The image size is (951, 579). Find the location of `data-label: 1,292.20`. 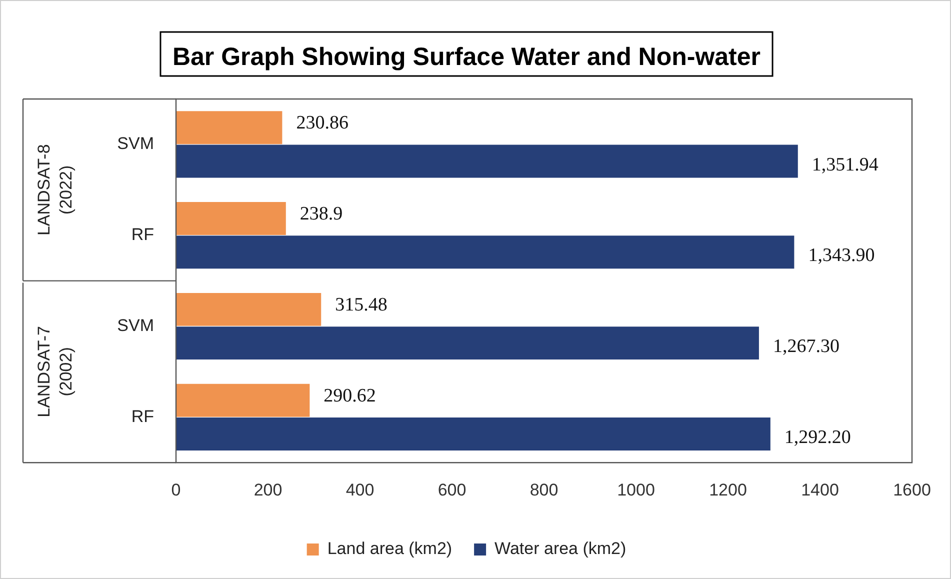

data-label: 1,292.20 is located at coordinates (817, 437).